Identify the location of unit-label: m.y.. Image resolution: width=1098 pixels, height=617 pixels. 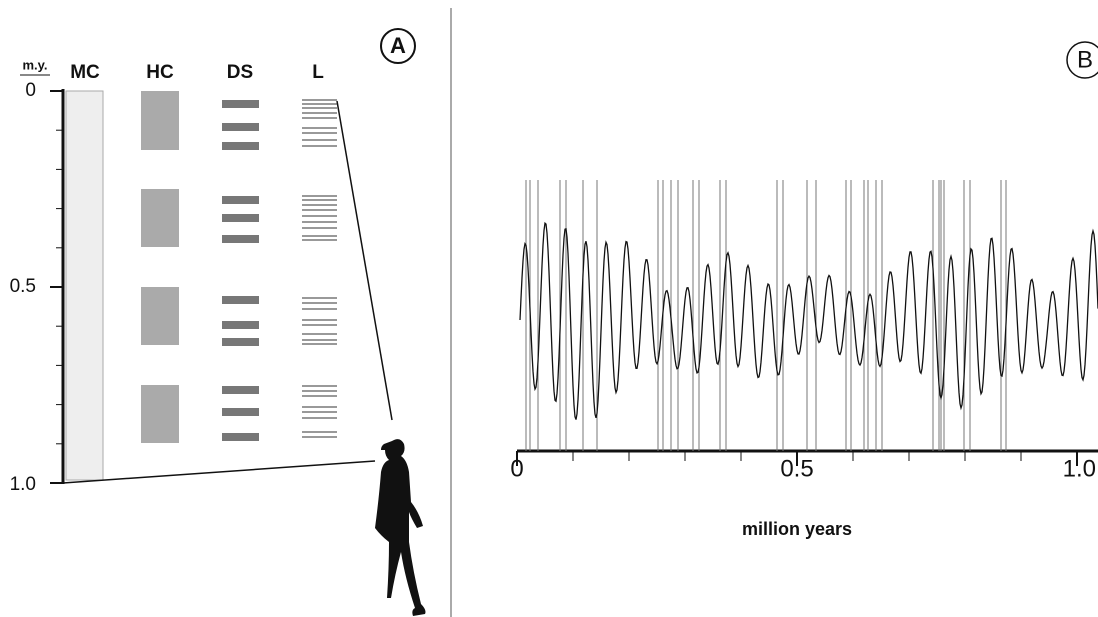
(34, 64).